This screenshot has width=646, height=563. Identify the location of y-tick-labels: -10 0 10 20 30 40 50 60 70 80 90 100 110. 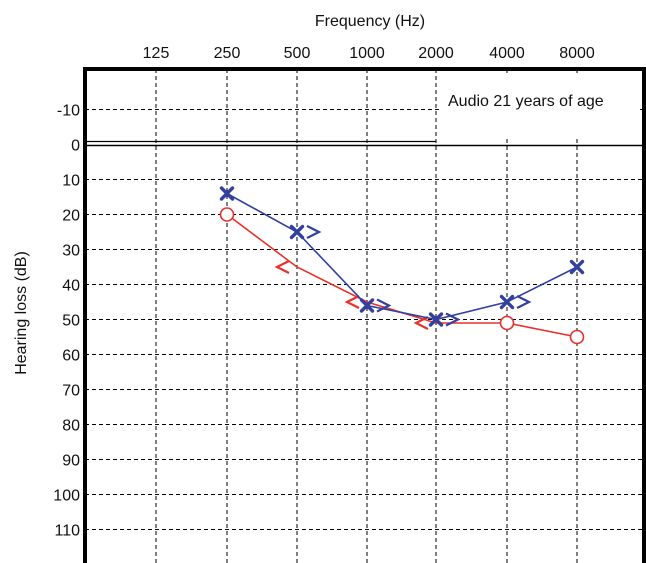
(66, 321).